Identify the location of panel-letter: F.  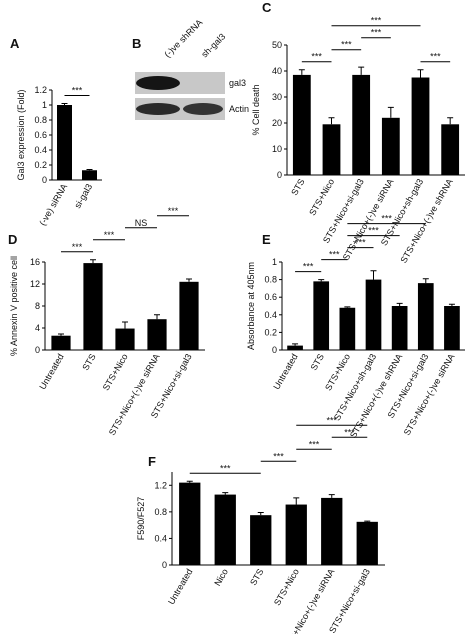
(152, 461).